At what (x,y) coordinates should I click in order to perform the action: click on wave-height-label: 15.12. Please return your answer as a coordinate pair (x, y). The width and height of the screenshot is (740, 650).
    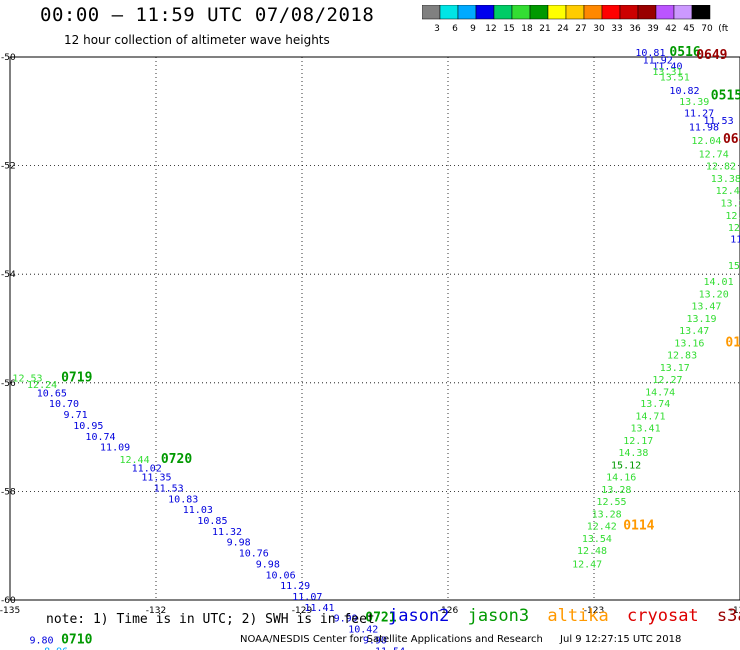
    Looking at the image, I should click on (626, 466).